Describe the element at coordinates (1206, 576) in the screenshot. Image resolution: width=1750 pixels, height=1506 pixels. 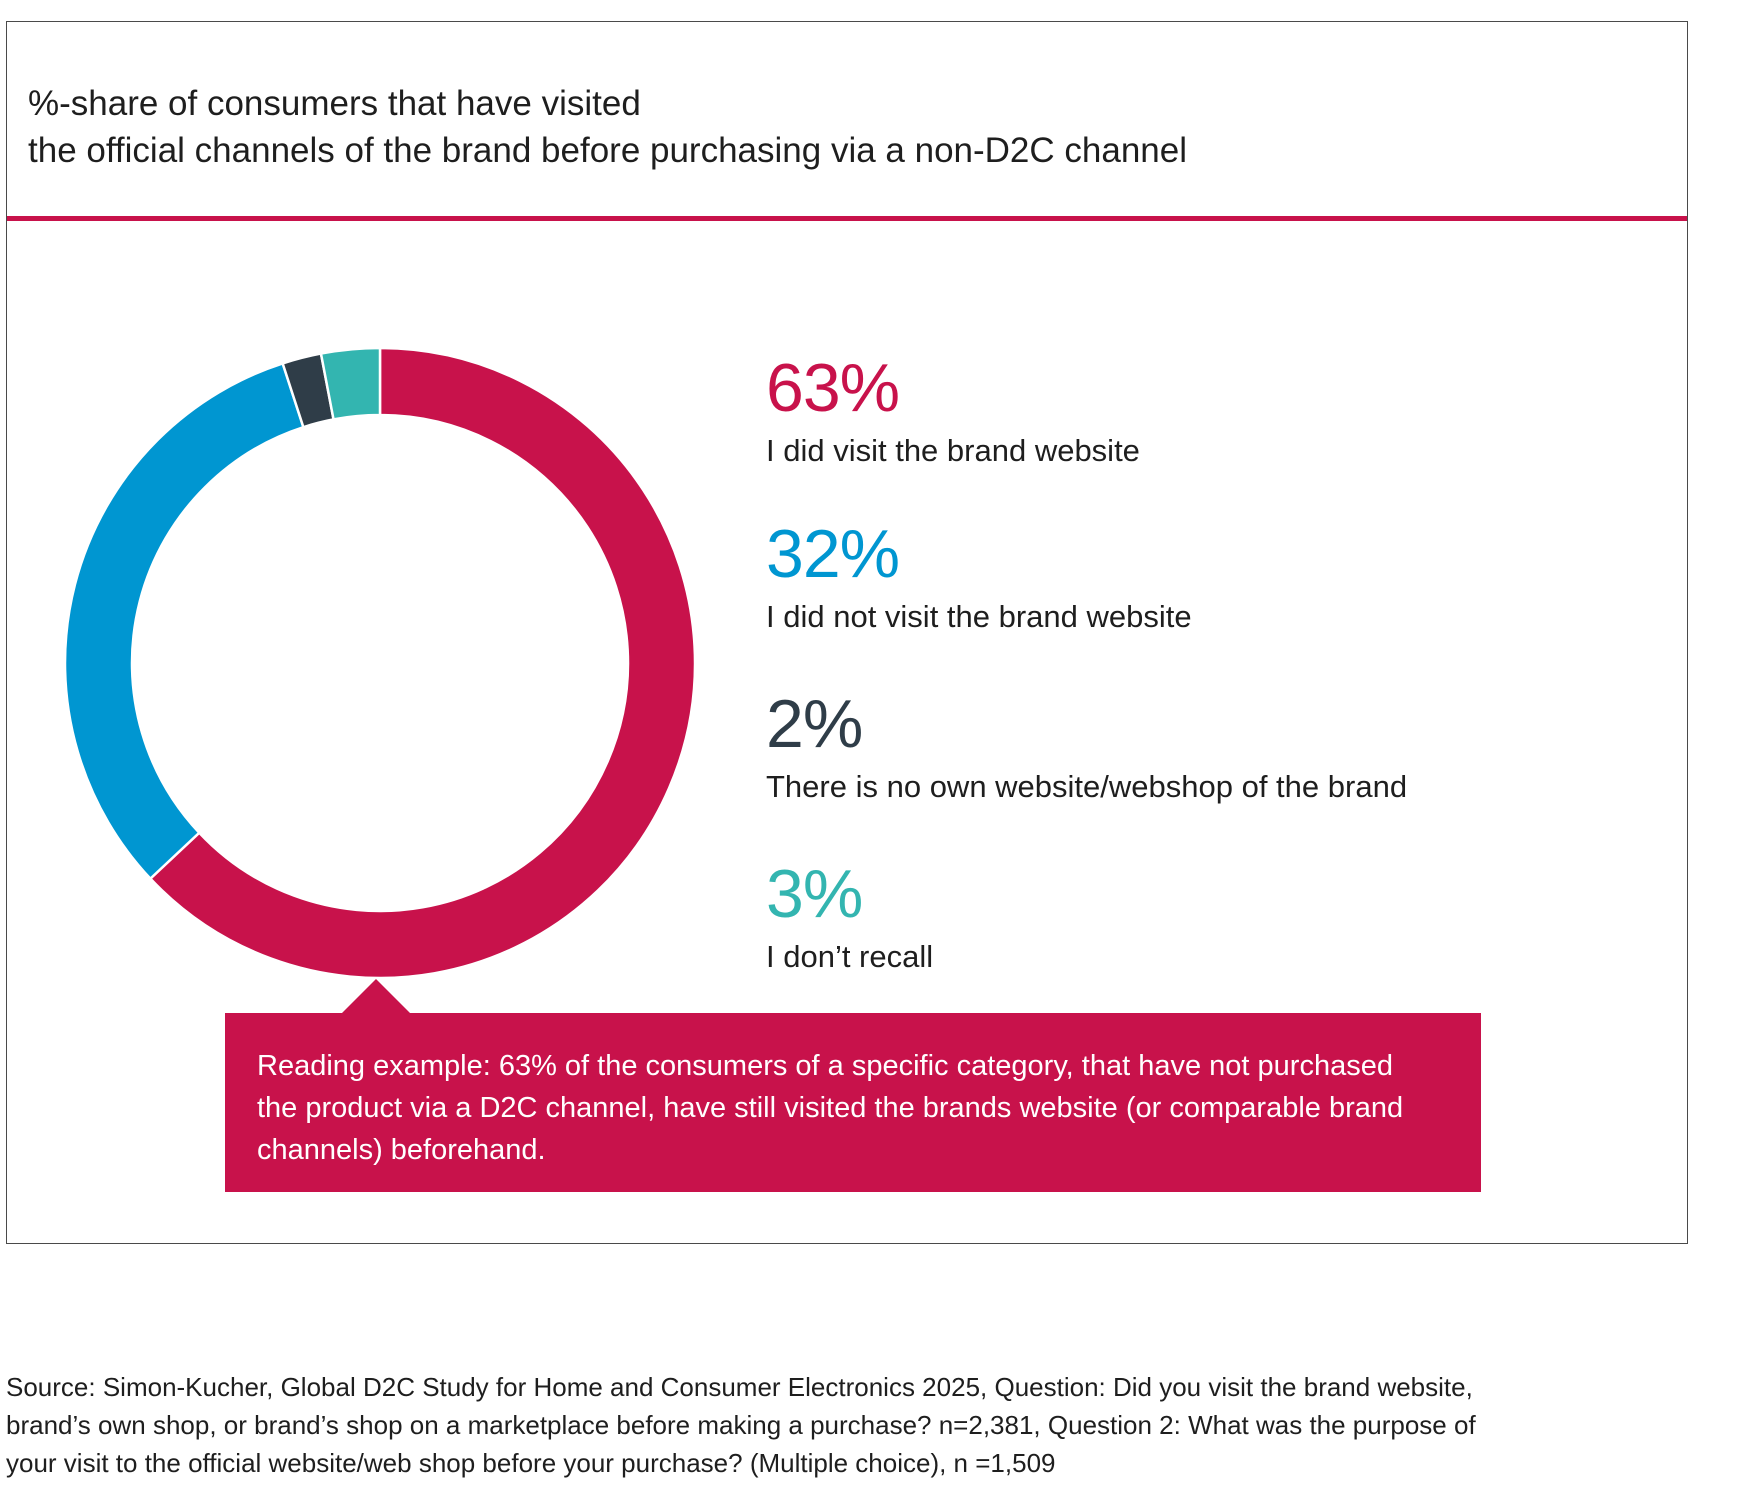
I see `legend-item-not-visited: 32% I did not visit the brand website` at that location.